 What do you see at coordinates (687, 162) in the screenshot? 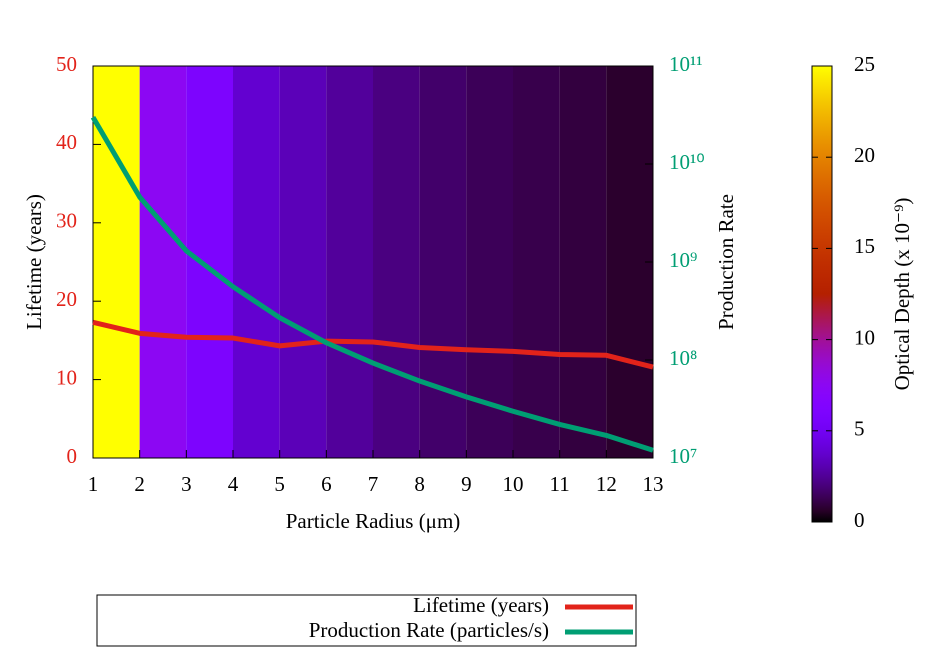
I see `y2-tick-label: 10¹⁰` at bounding box center [687, 162].